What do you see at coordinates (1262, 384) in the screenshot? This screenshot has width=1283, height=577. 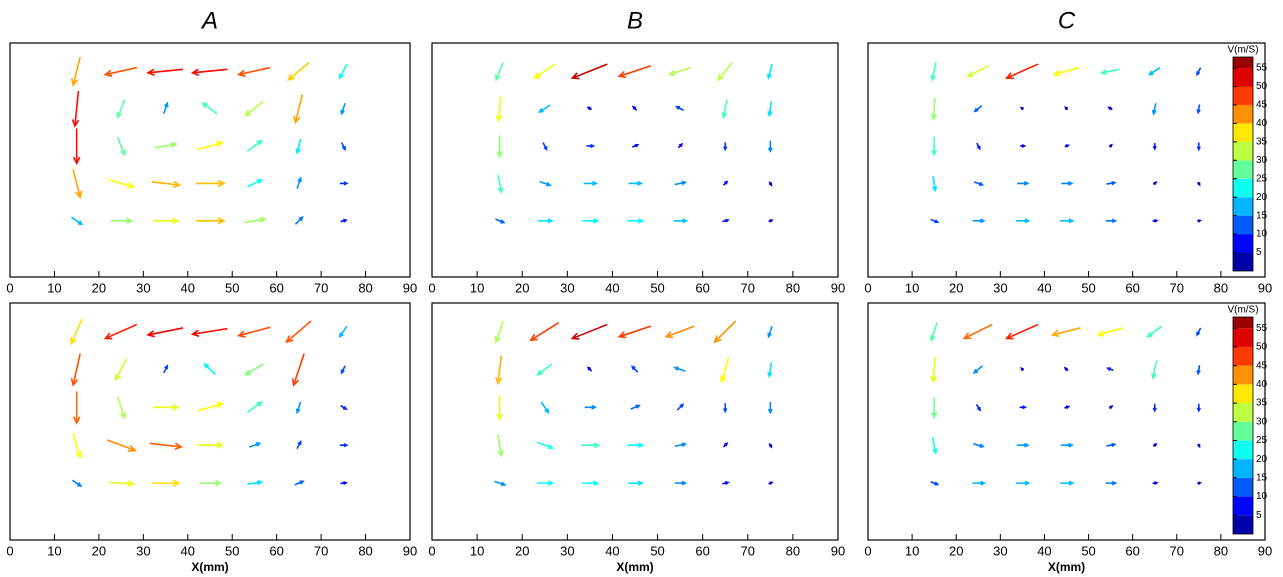 I see `colorbar-tick-label: 40` at bounding box center [1262, 384].